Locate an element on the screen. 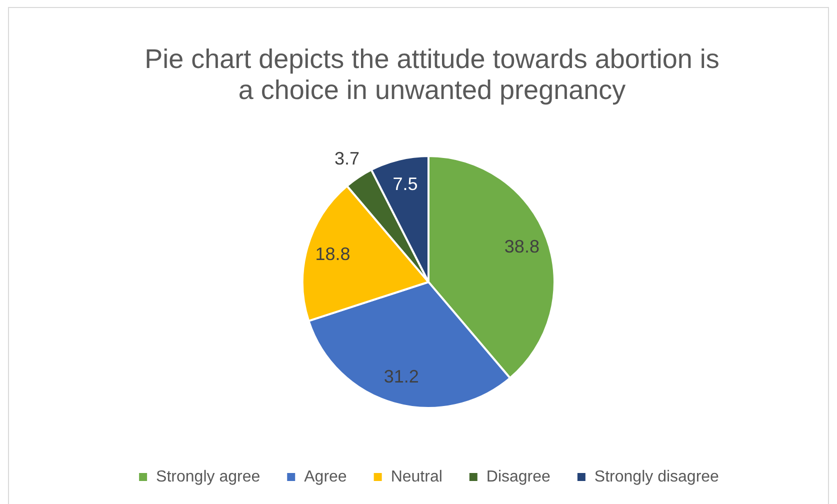  legend-label: Disagree is located at coordinates (518, 477).